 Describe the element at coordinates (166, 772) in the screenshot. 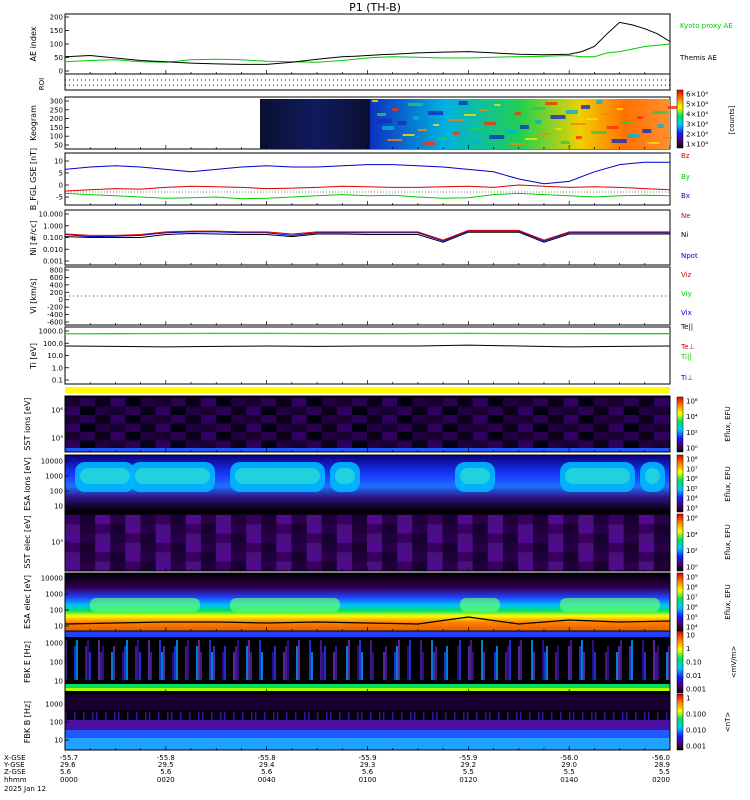

I see `ephem-z-value: 5.6` at that location.